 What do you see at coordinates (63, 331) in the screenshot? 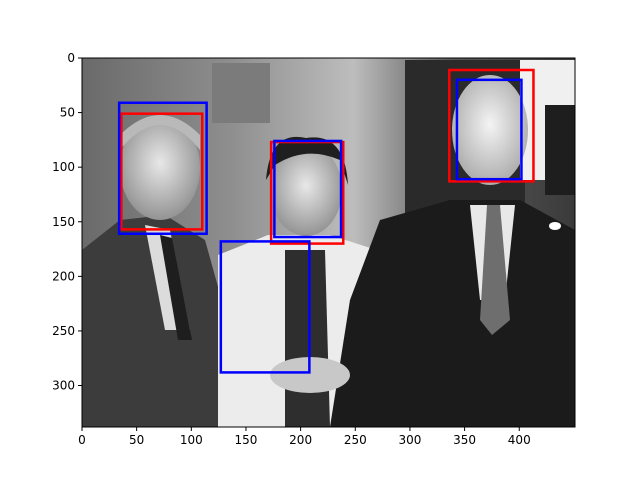
I see `y-tick-label: 250` at bounding box center [63, 331].